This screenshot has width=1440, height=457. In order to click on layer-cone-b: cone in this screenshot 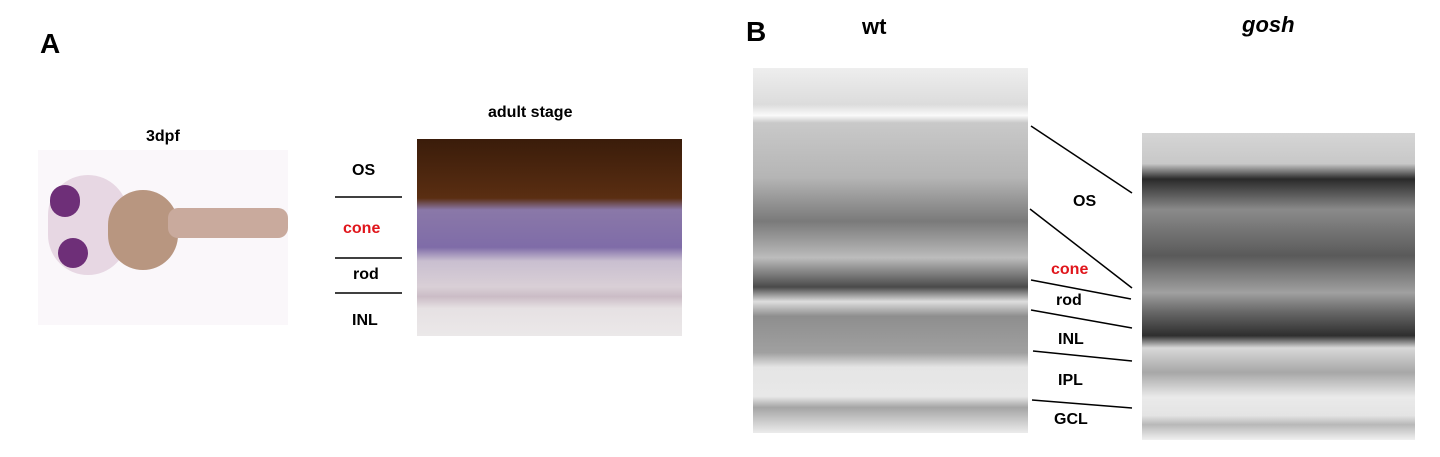, I will do `click(1070, 269)`.